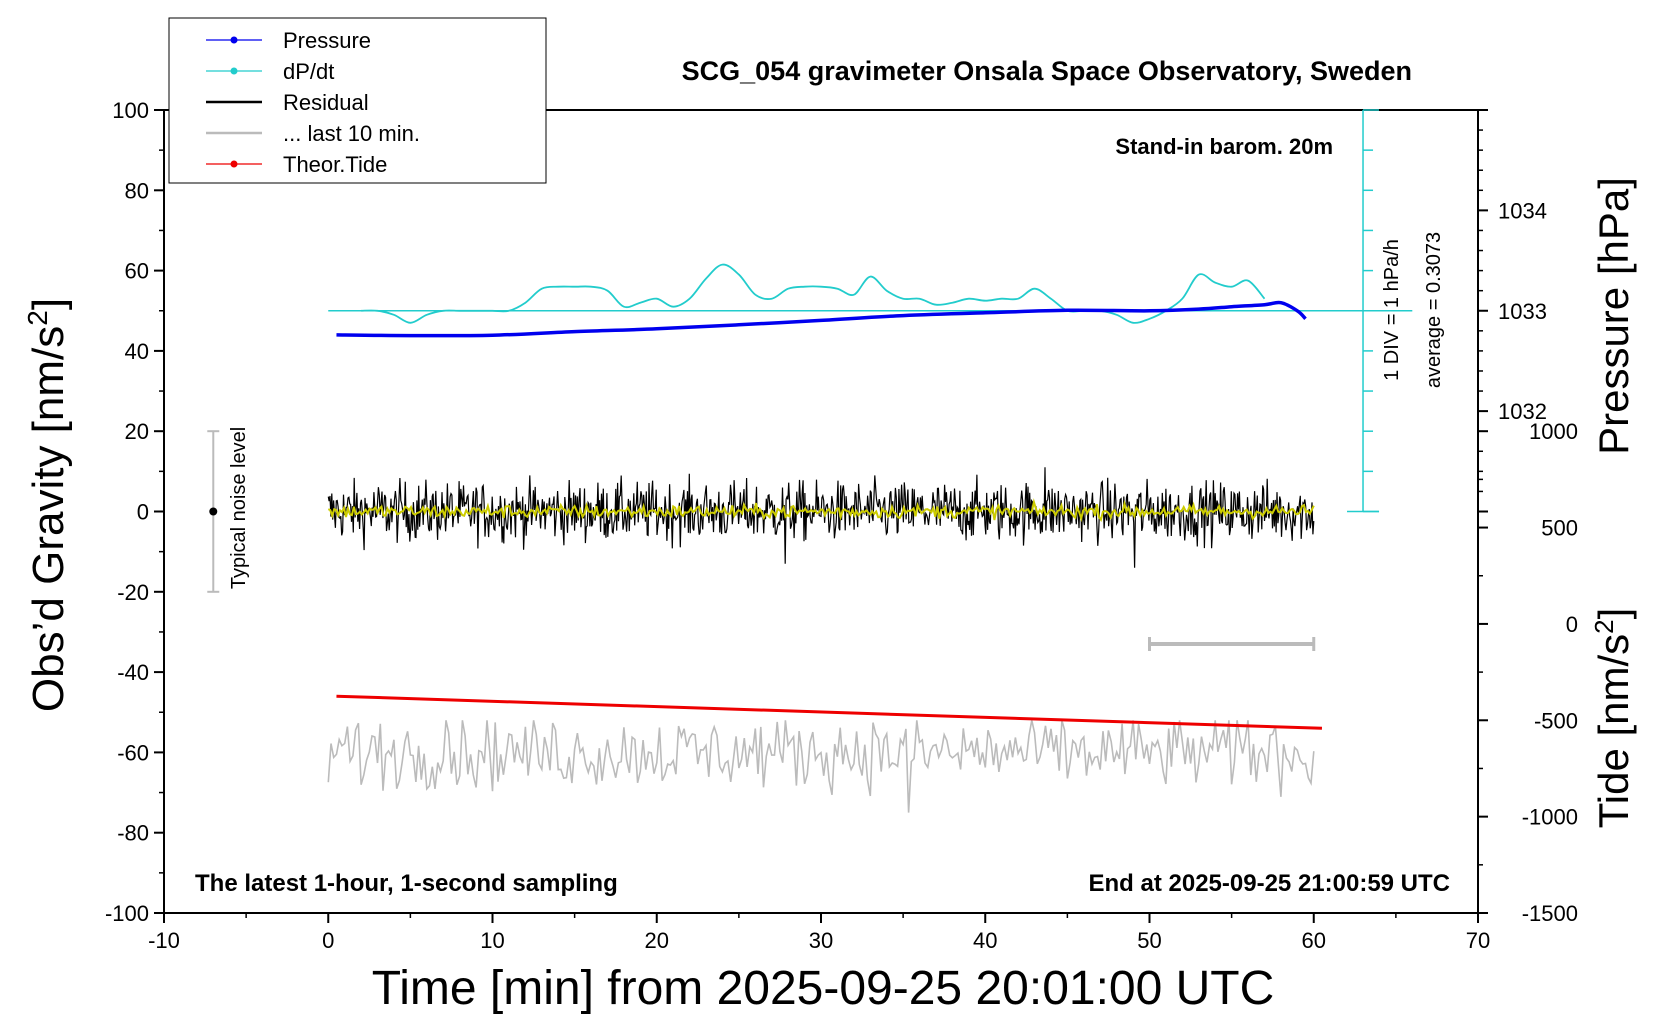 This screenshot has width=1660, height=1020. I want to click on tide-tick-label: -1000, so click(1550, 817).